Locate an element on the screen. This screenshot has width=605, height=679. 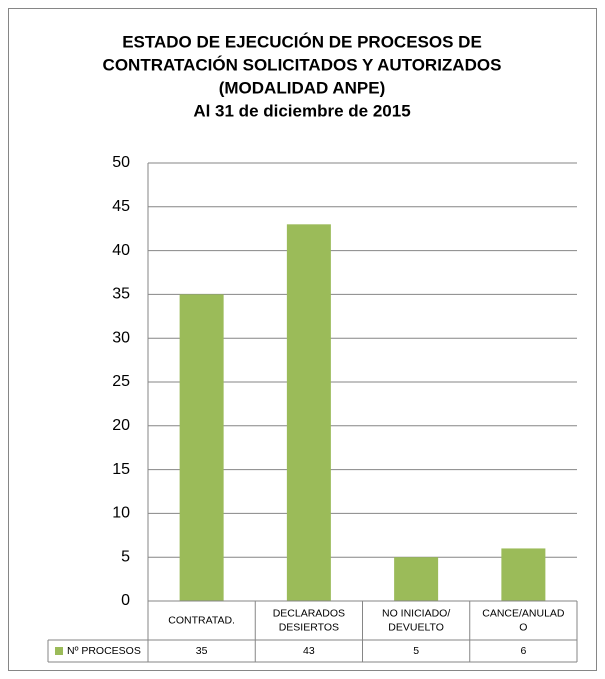
x-tick-line: DEVUELTO is located at coordinates (416, 627).